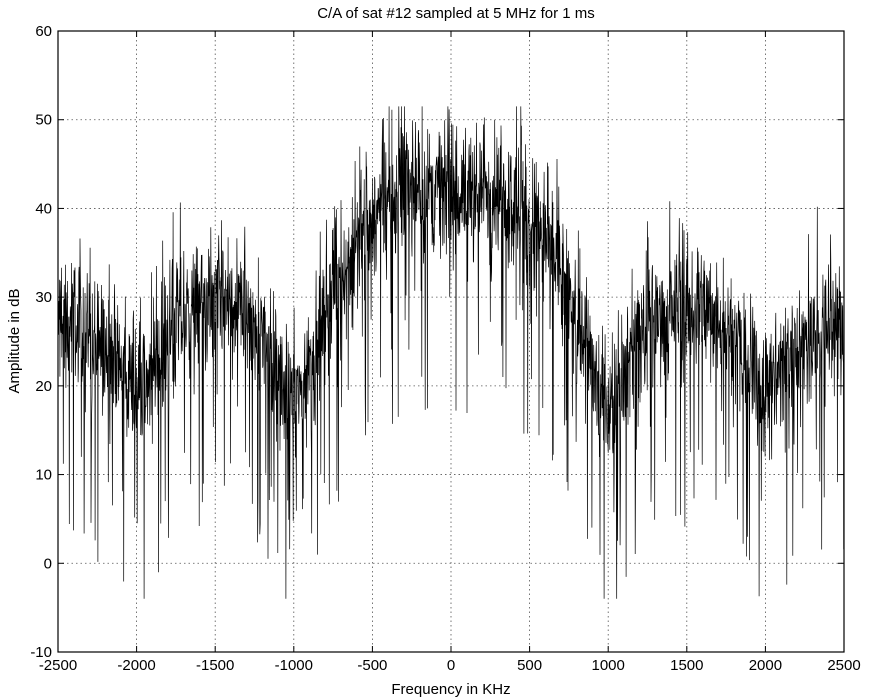  Describe the element at coordinates (529, 665) in the screenshot. I see `x-tick-label: 500` at that location.